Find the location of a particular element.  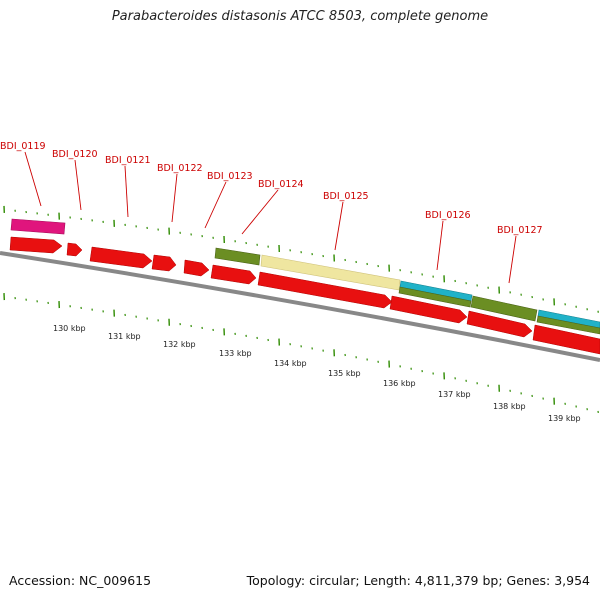

gene-label: BDI_0123 is located at coordinates (230, 176).